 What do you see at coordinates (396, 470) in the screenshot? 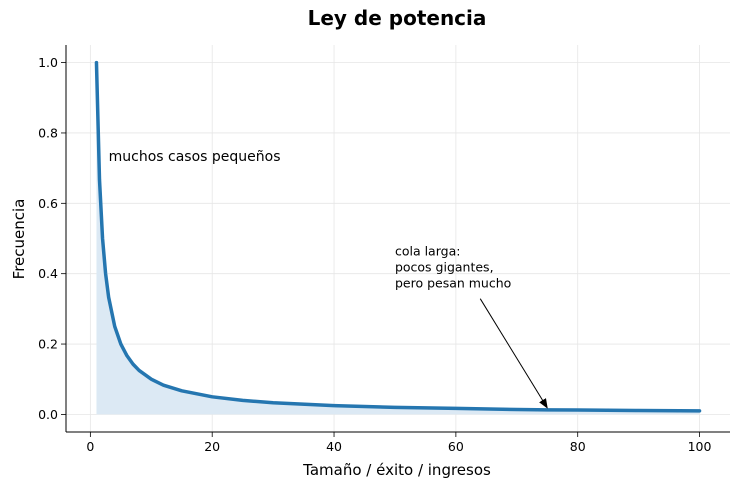
I see `x-axis-label: Tamaño / éxito / ingresos` at bounding box center [396, 470].